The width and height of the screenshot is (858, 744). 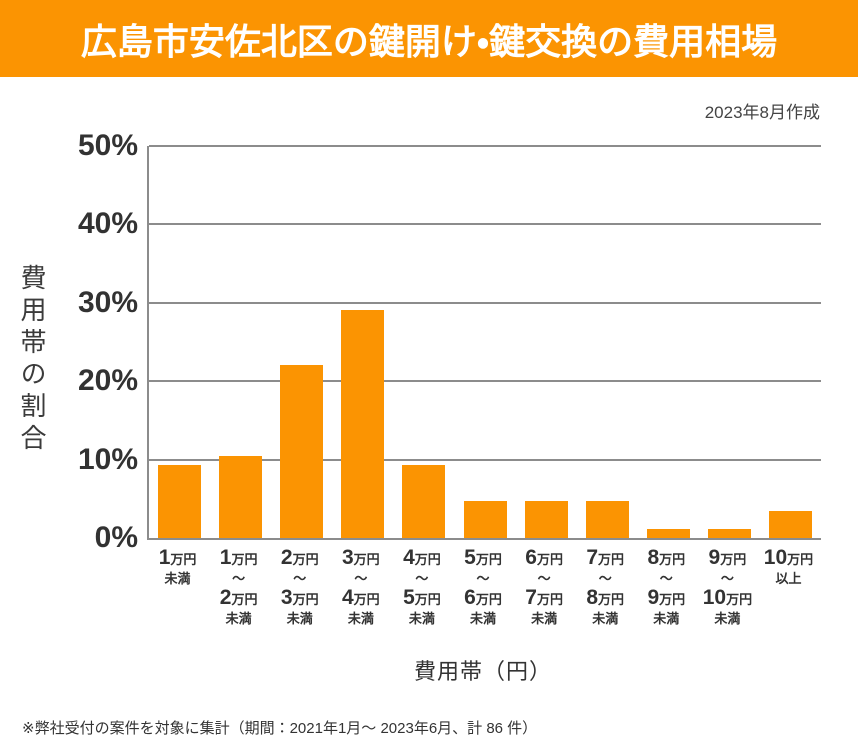 I want to click on x-category-label: 4万円〜 5万円 未満, so click(x=422, y=586).